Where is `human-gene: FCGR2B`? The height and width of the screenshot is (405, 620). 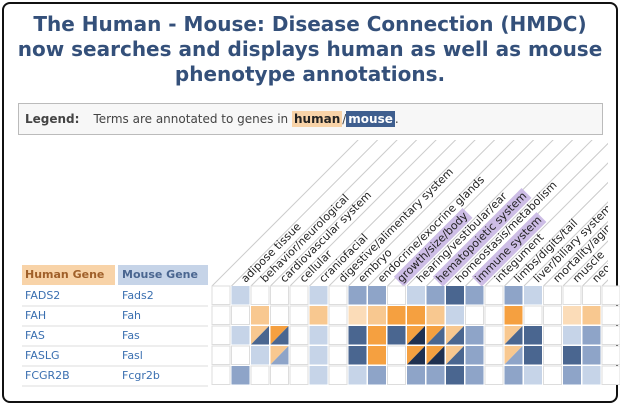 human-gene: FCGR2B is located at coordinates (47, 375).